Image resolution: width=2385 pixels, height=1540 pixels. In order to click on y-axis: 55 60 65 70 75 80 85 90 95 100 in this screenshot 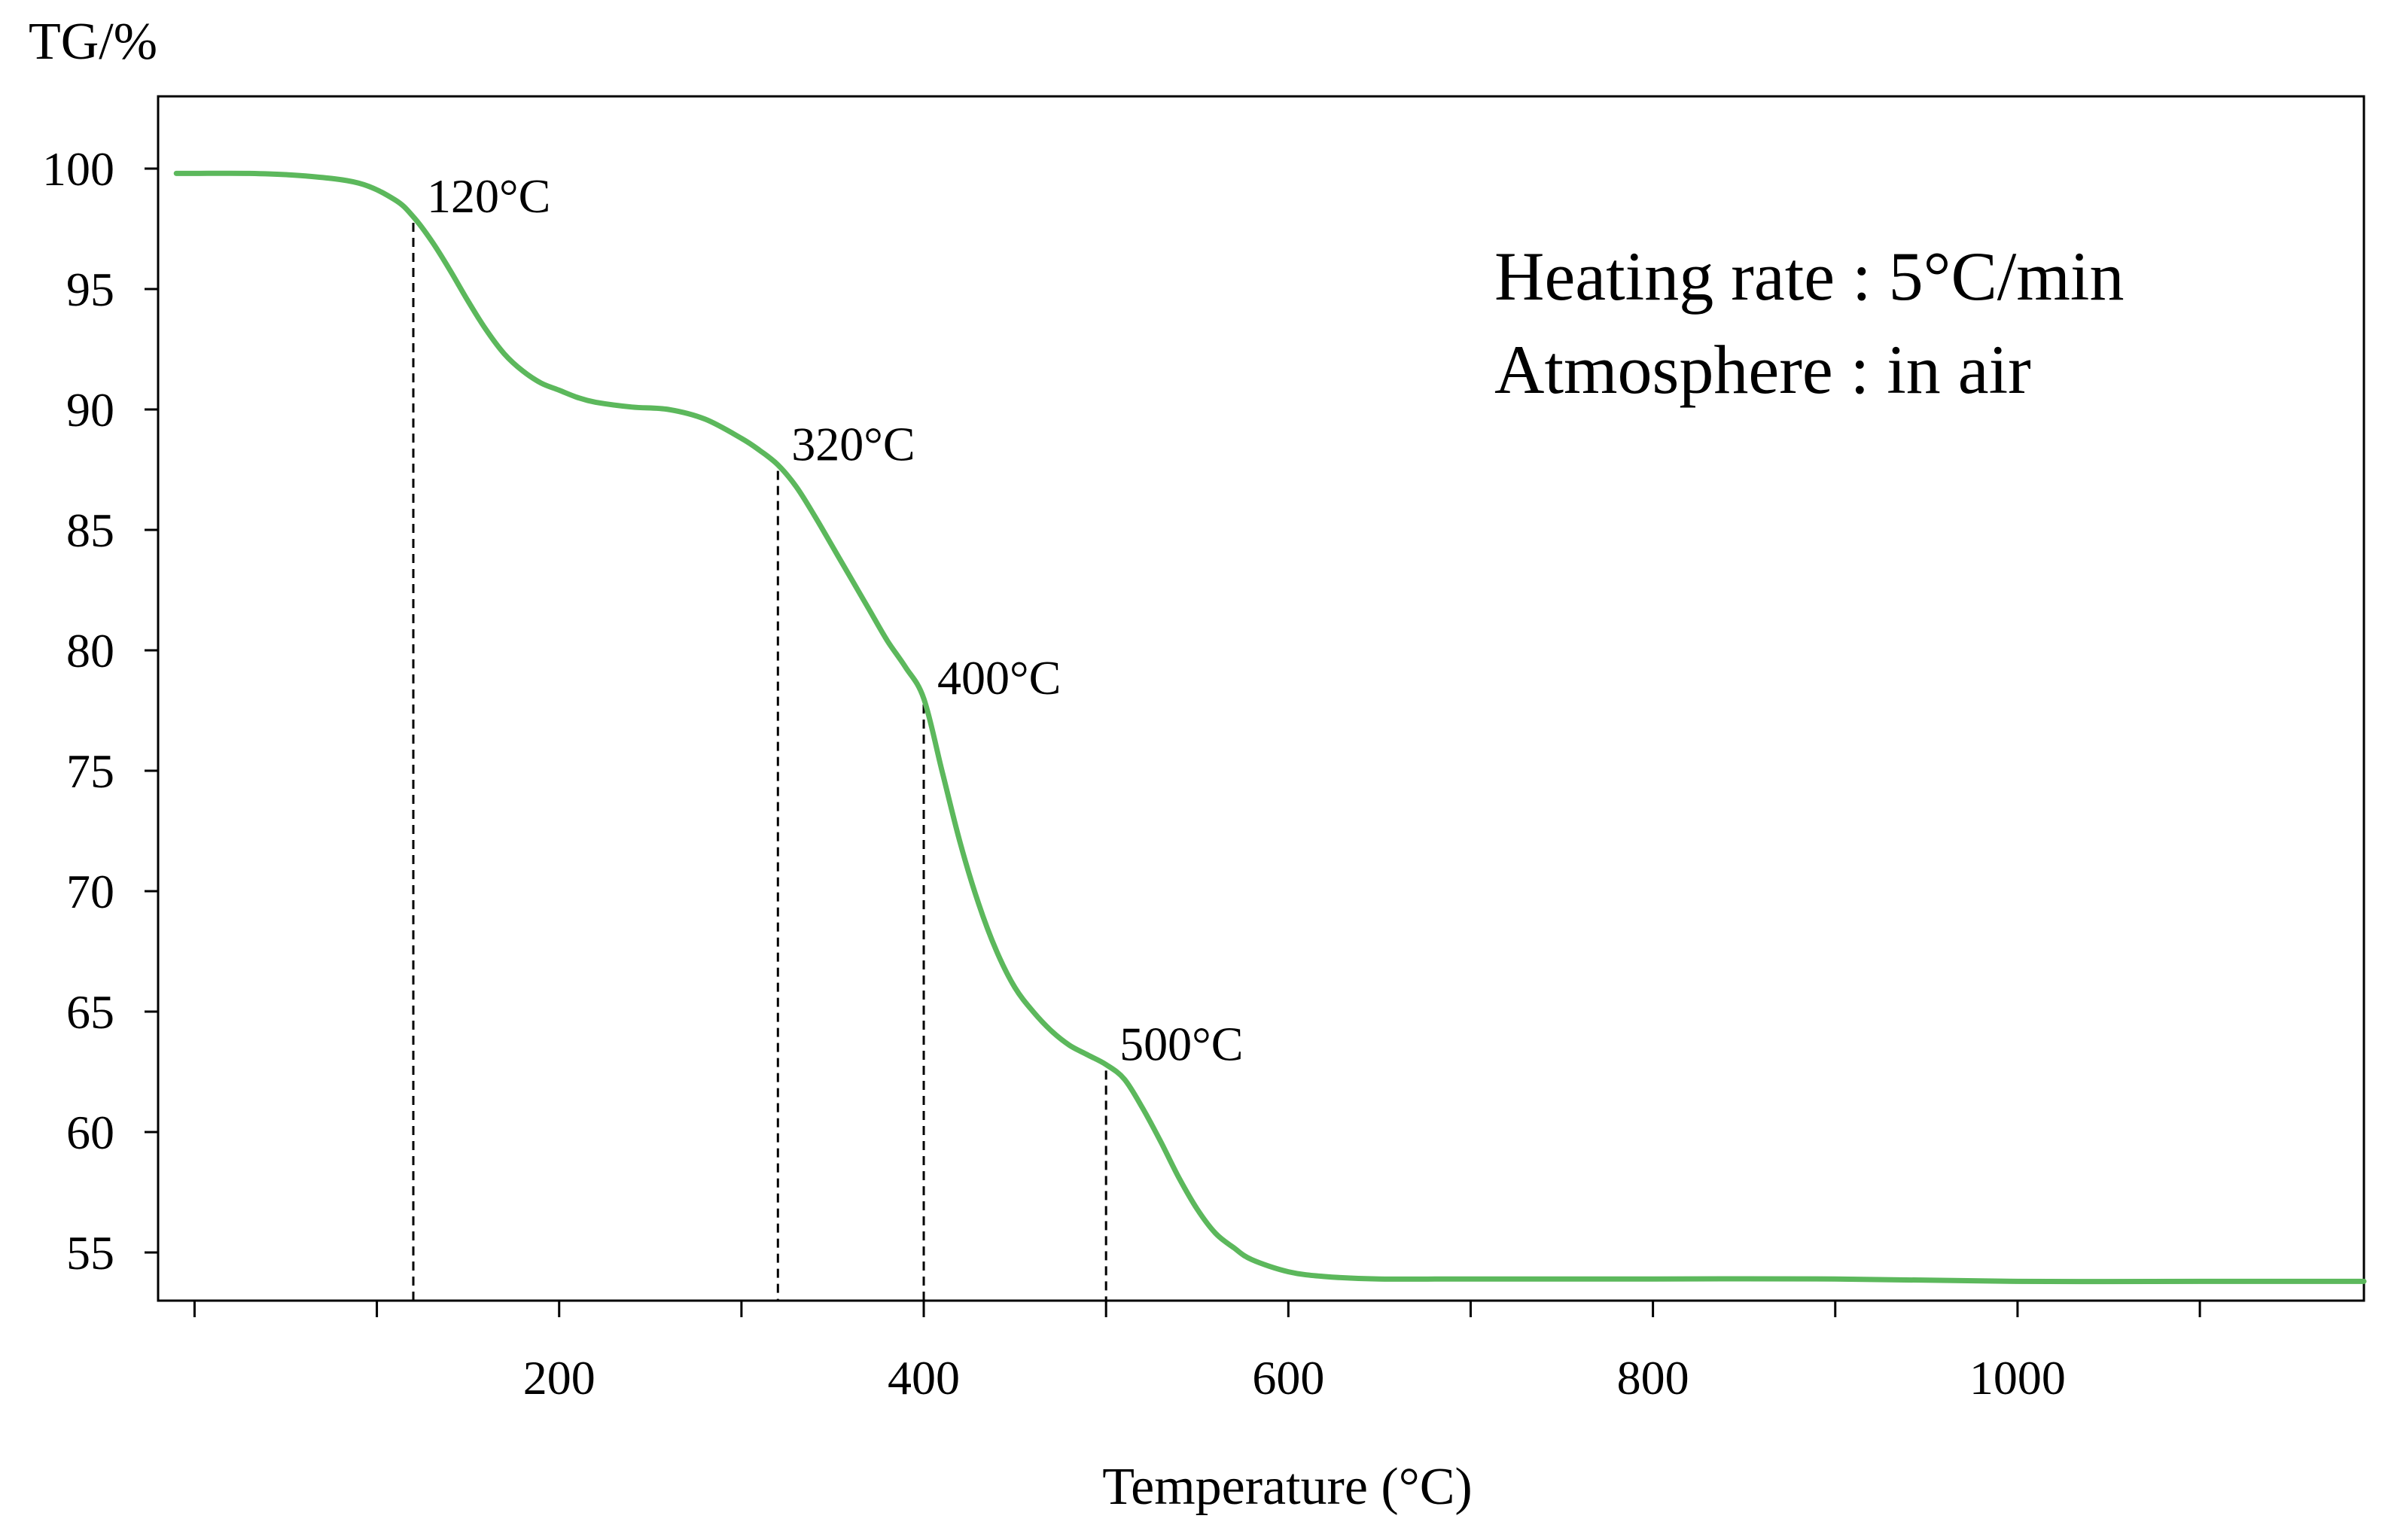, I will do `click(100, 711)`.